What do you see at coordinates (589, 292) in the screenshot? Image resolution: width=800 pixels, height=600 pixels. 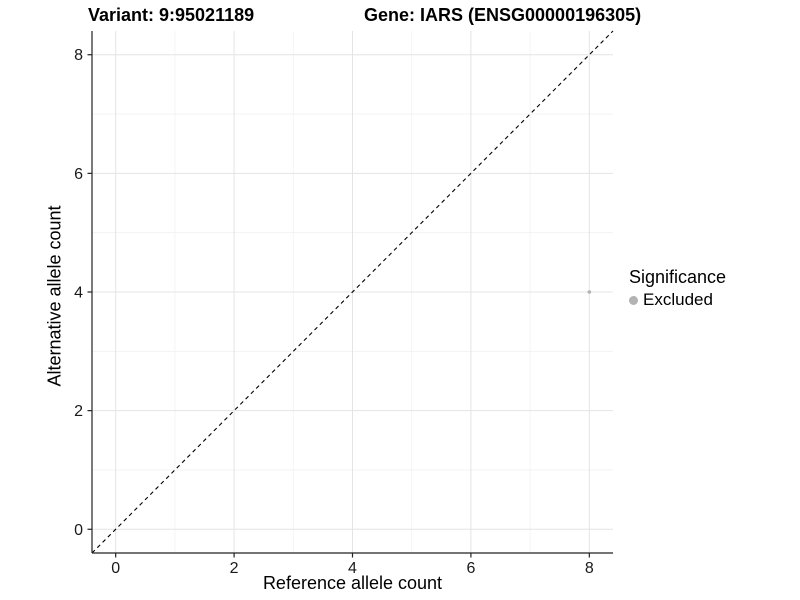 I see `data-point` at bounding box center [589, 292].